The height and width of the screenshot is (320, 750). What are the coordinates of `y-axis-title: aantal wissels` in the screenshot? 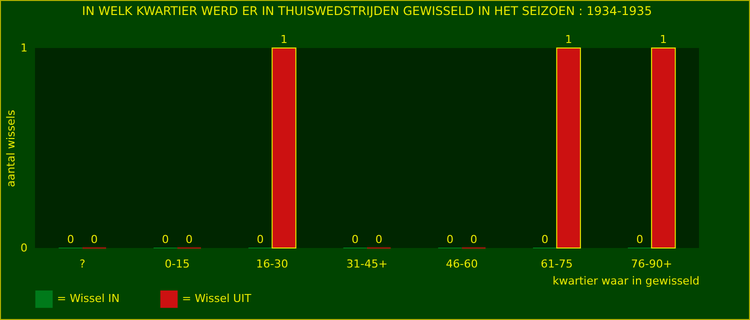 It's located at (11, 149).